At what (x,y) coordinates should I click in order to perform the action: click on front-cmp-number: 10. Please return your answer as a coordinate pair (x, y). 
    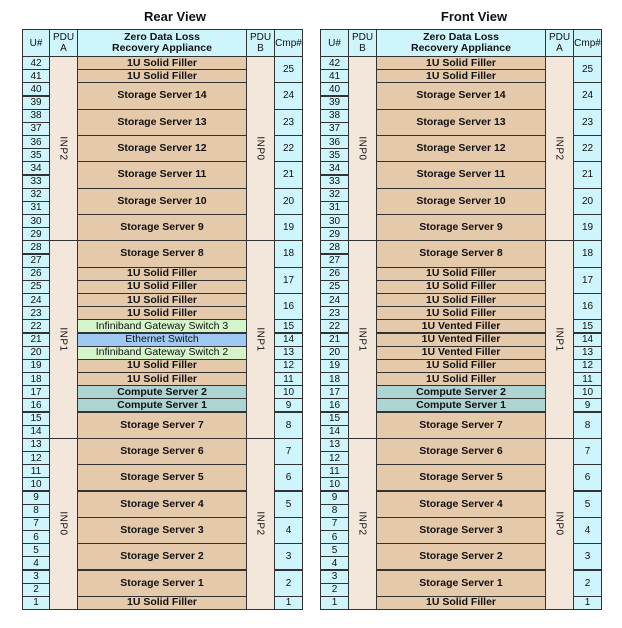
    Looking at the image, I should click on (587, 392).